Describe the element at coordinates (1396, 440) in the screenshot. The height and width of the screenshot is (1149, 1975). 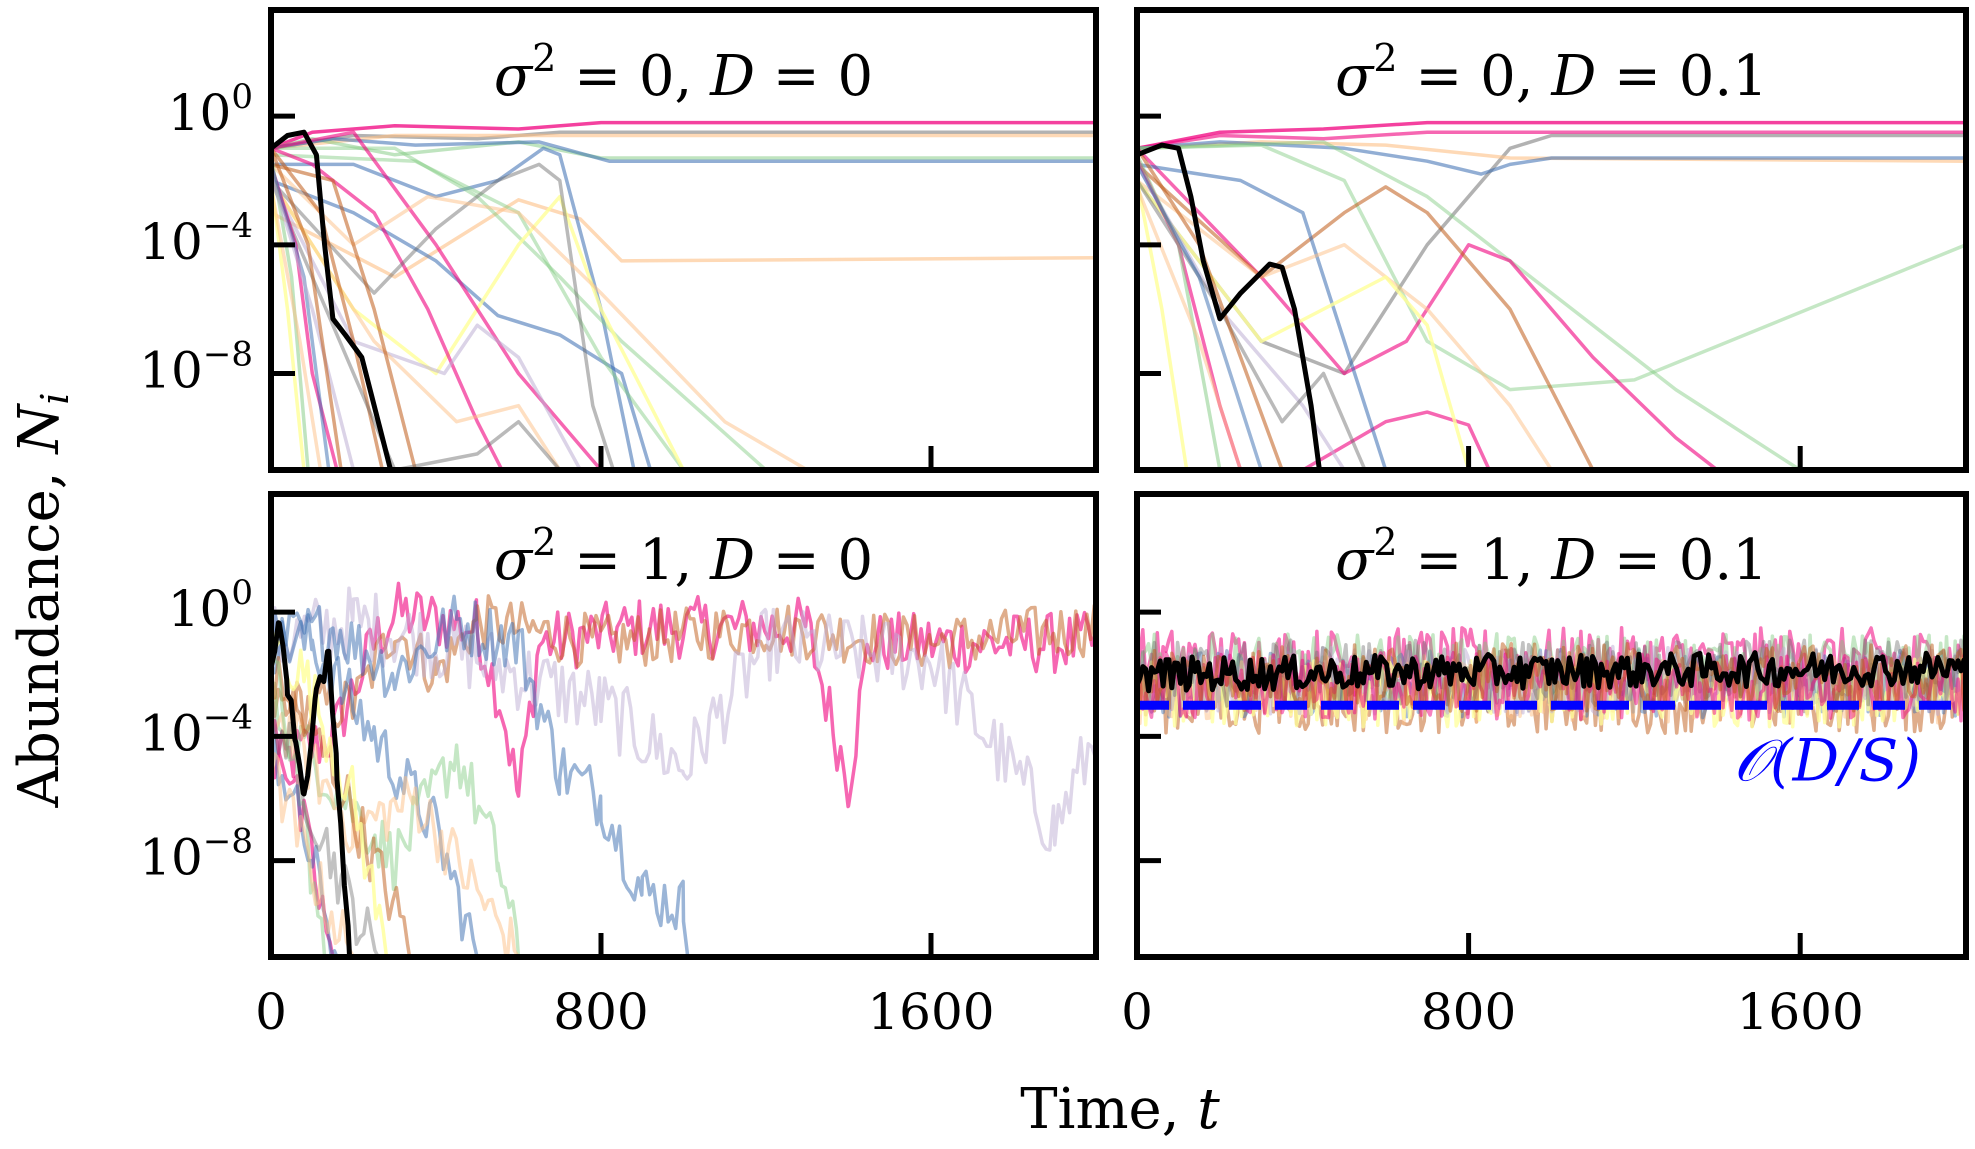
I see `series-pink-low-hump` at that location.